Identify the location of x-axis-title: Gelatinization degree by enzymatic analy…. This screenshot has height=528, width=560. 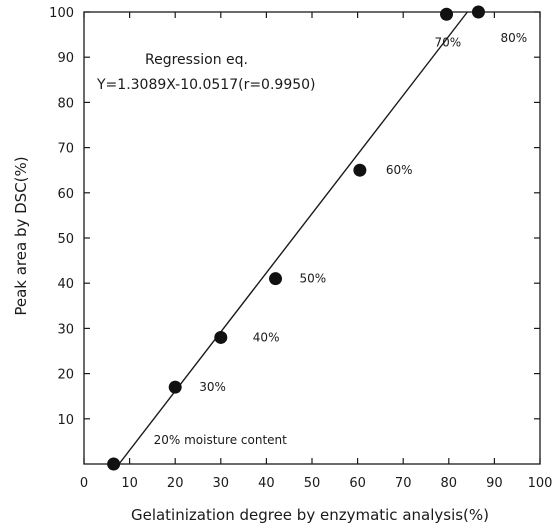
(310, 515).